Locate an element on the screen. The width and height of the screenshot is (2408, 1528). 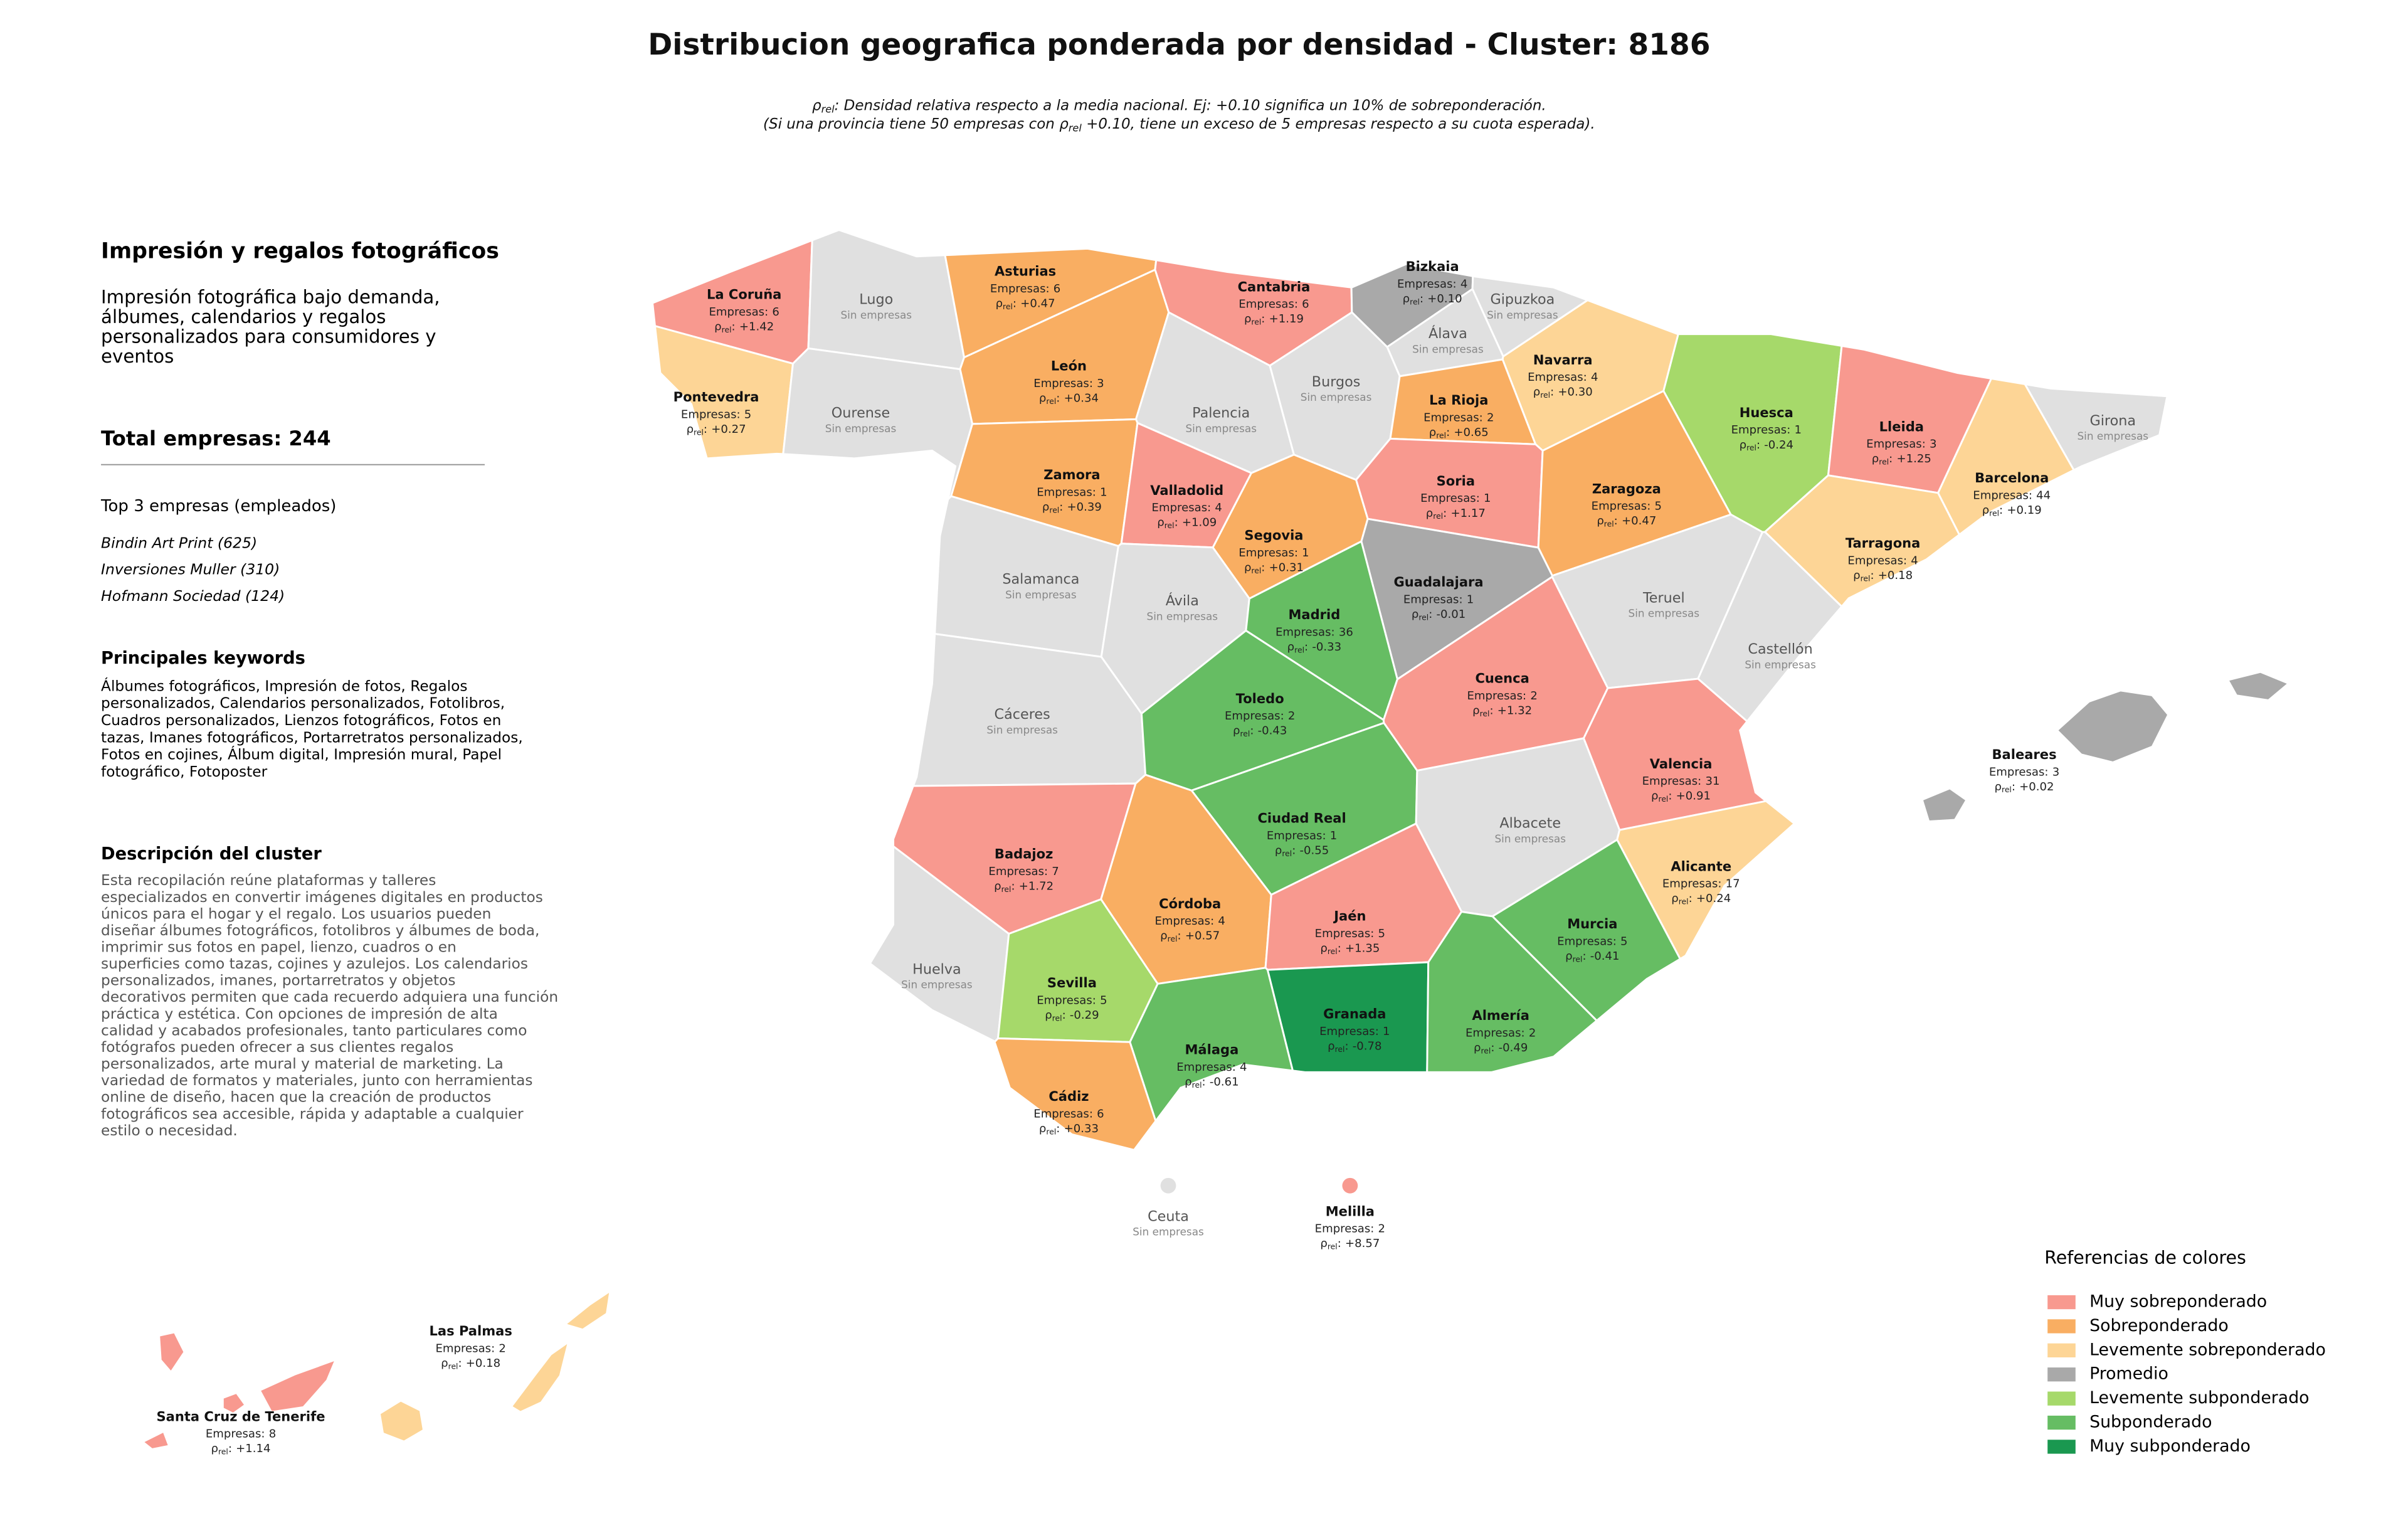
province-rho: ρrel: +0.57 is located at coordinates (1190, 936).